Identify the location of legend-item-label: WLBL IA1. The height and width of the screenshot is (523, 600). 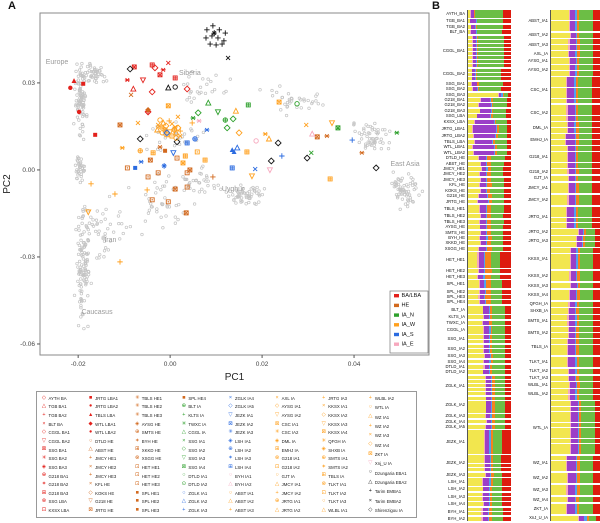
(338, 511).